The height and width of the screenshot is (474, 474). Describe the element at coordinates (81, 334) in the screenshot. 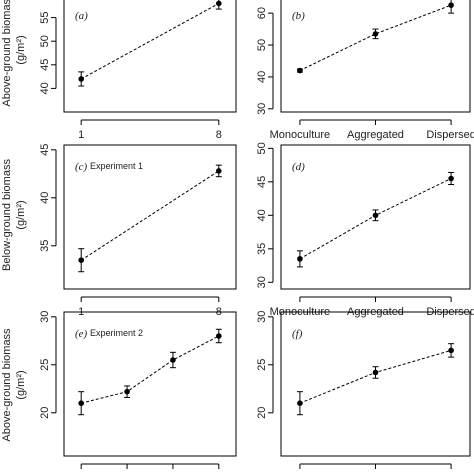

I see `panel-tag: (e)` at that location.